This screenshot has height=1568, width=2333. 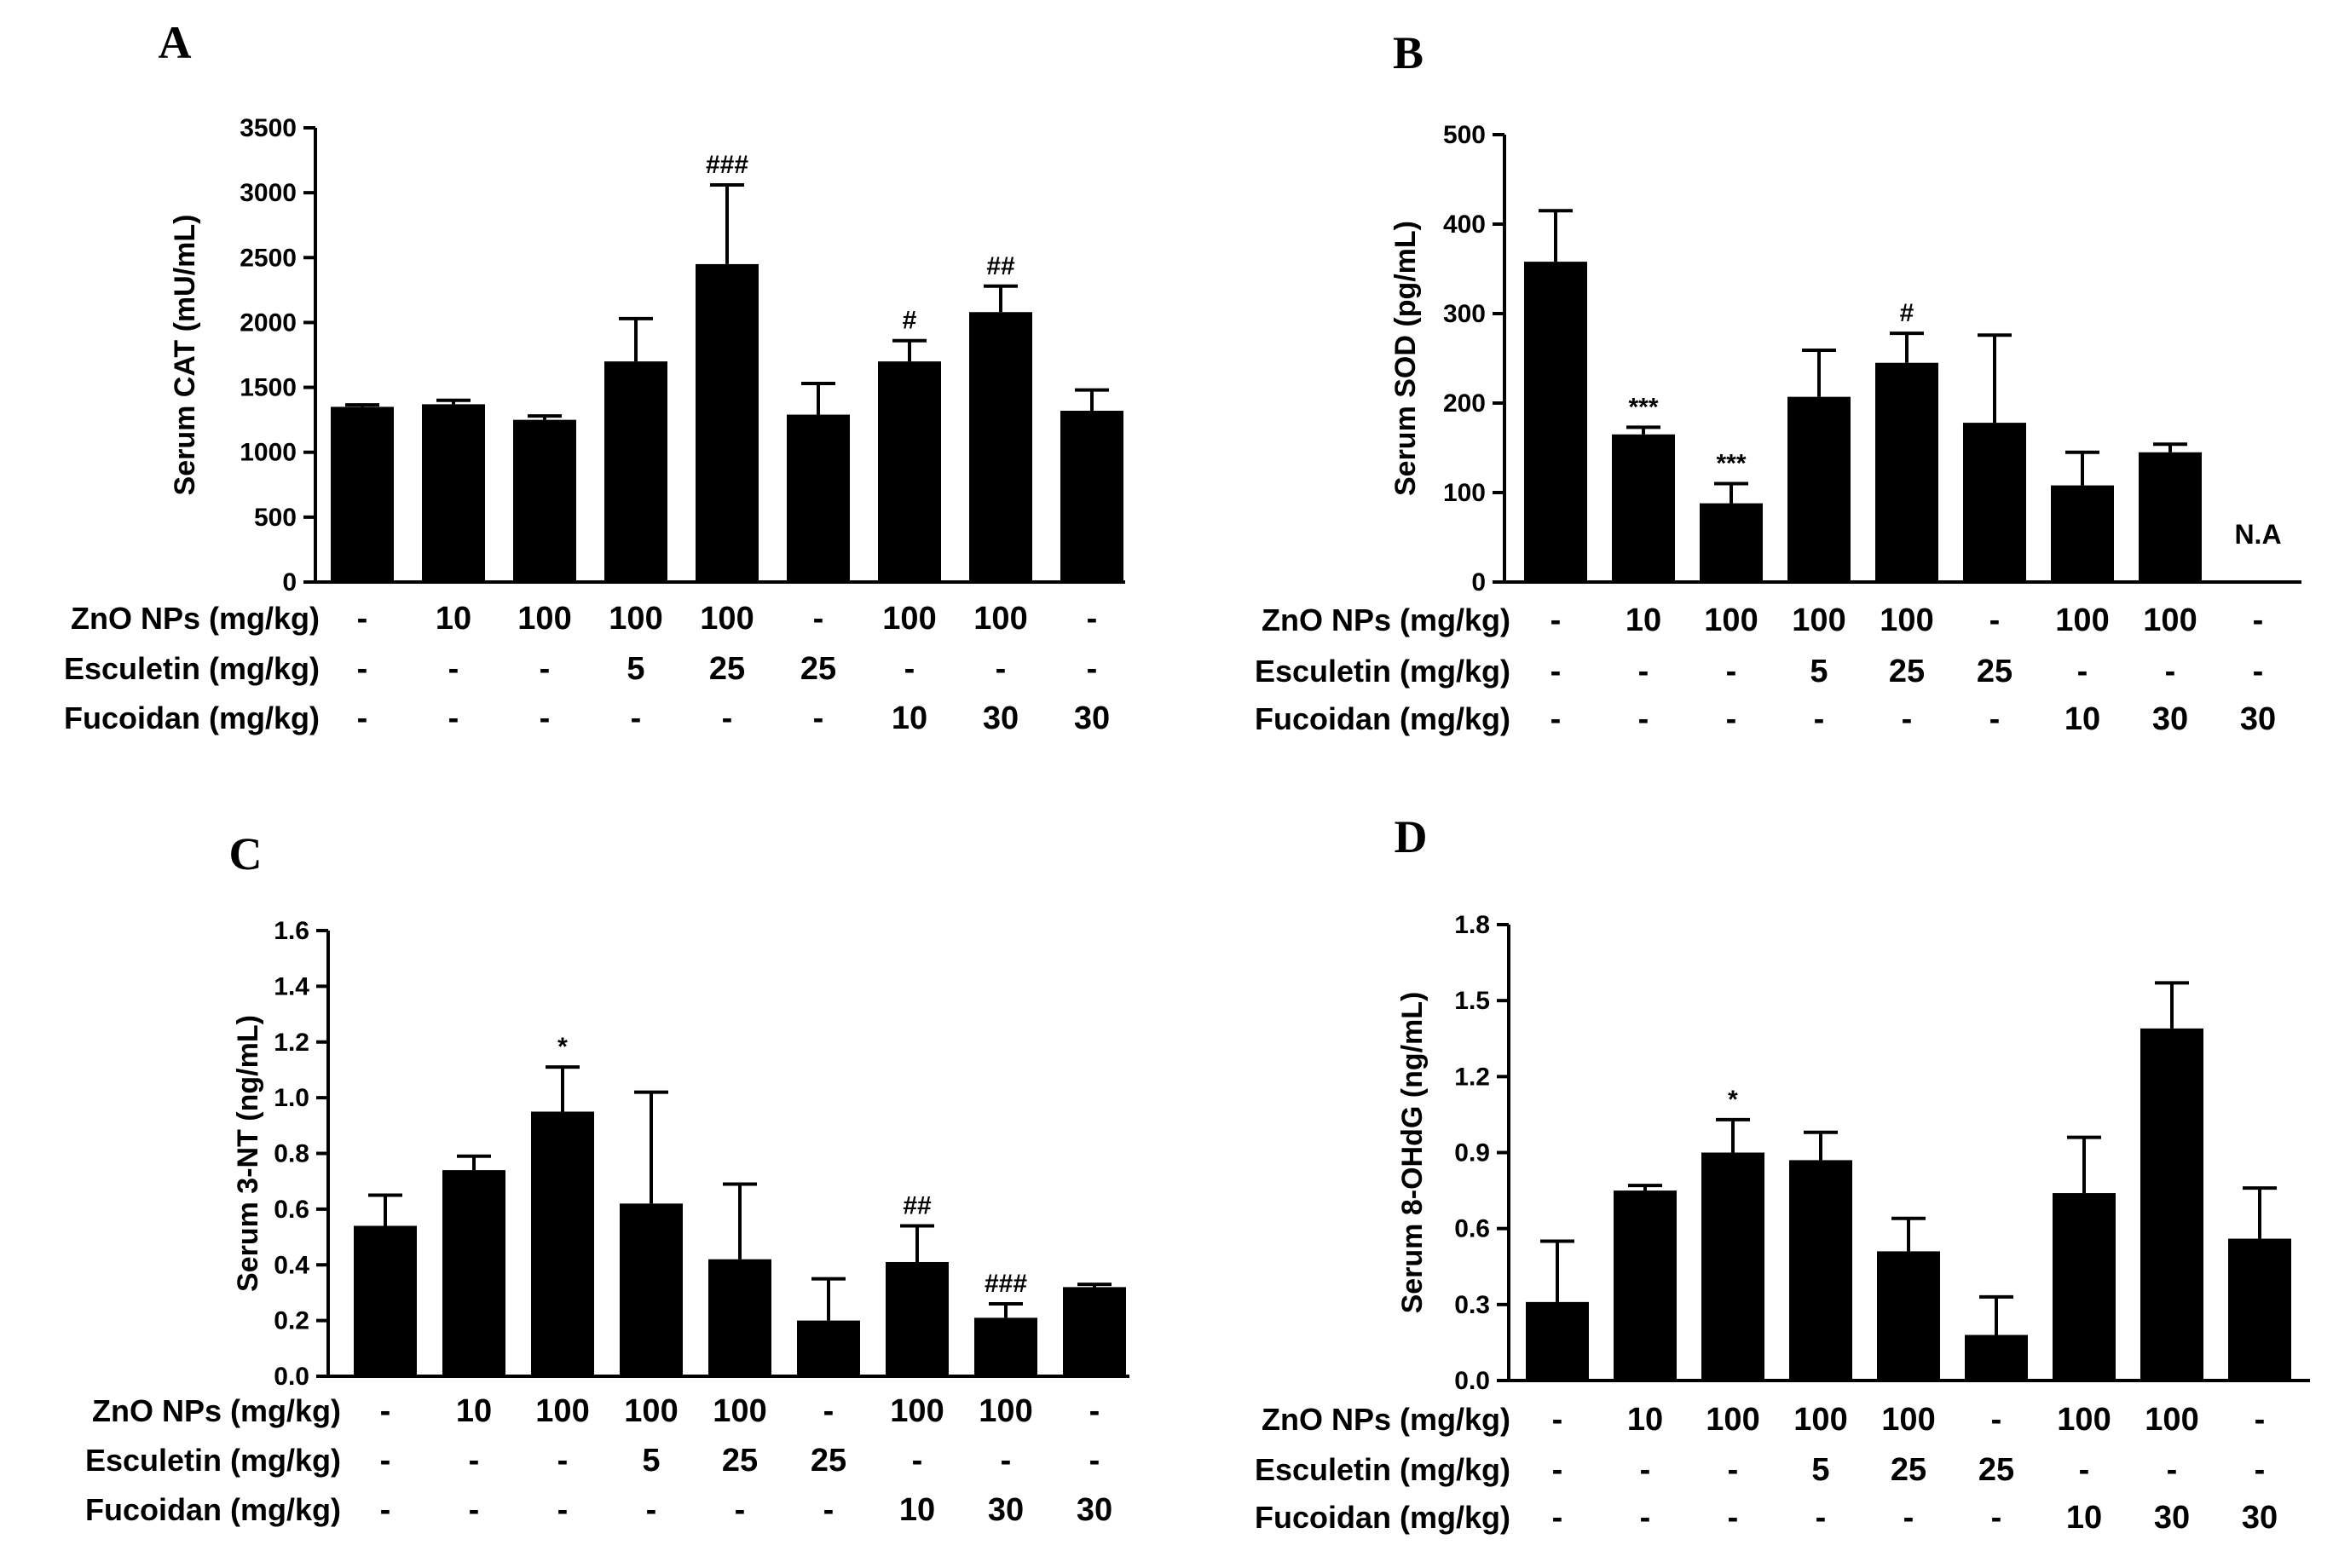 I want to click on y-tick-label: 1.6, so click(x=291, y=931).